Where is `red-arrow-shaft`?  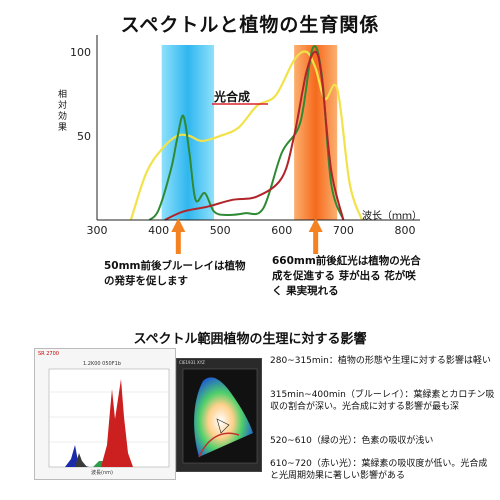
red-arrow-shaft is located at coordinates (316, 242).